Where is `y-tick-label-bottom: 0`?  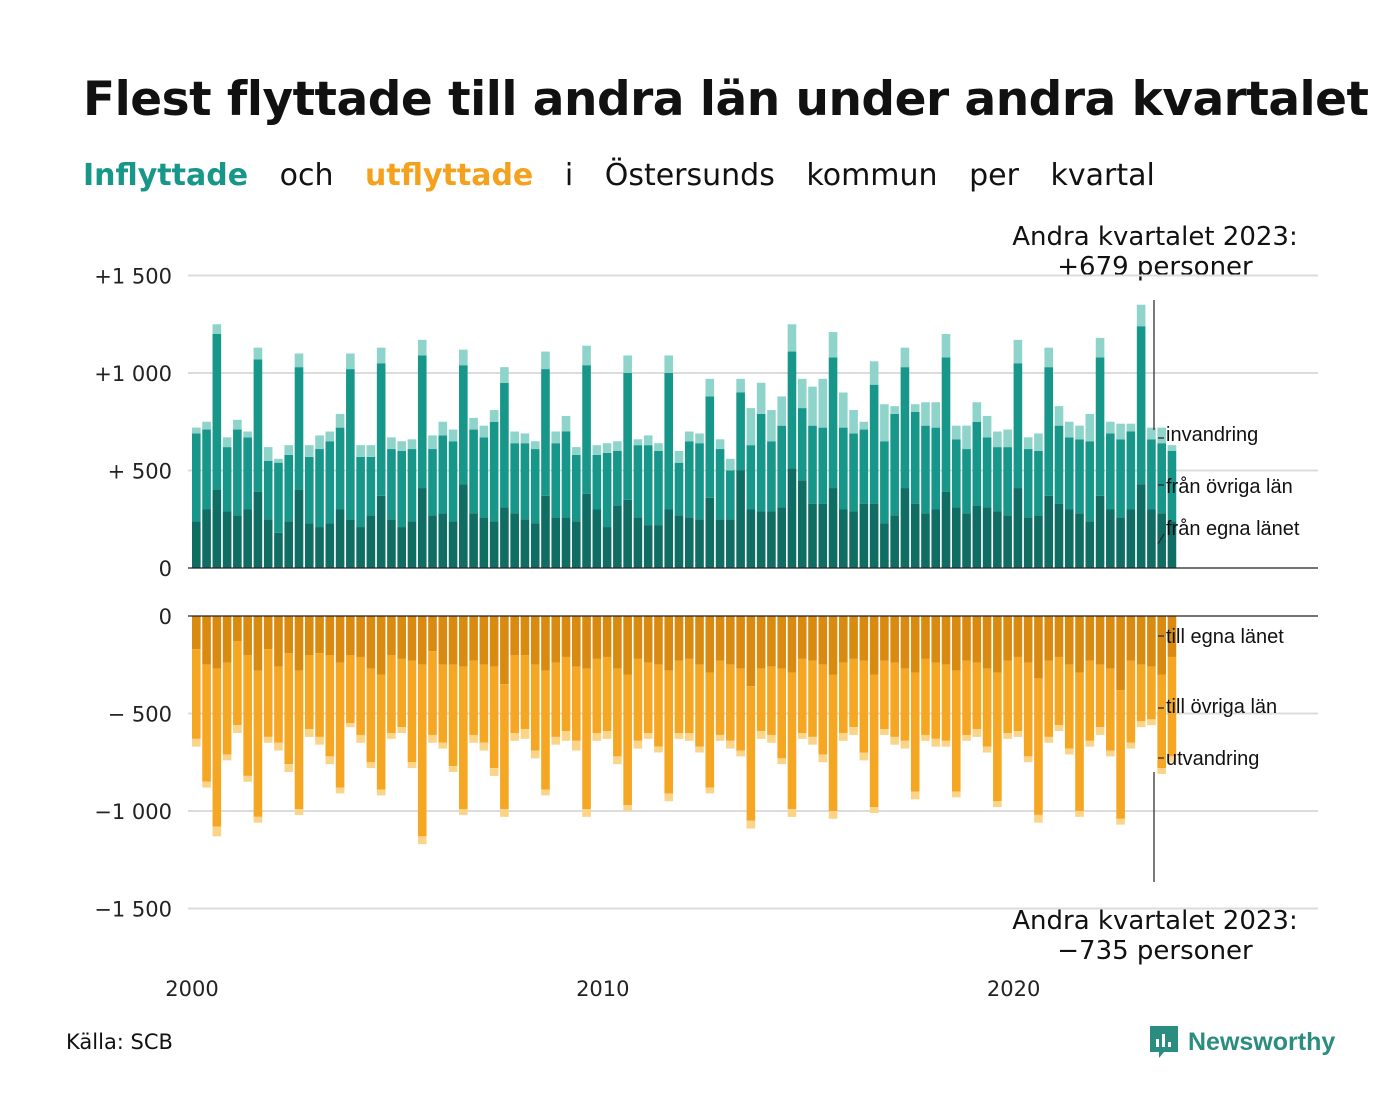 y-tick-label-bottom: 0 is located at coordinates (165, 617).